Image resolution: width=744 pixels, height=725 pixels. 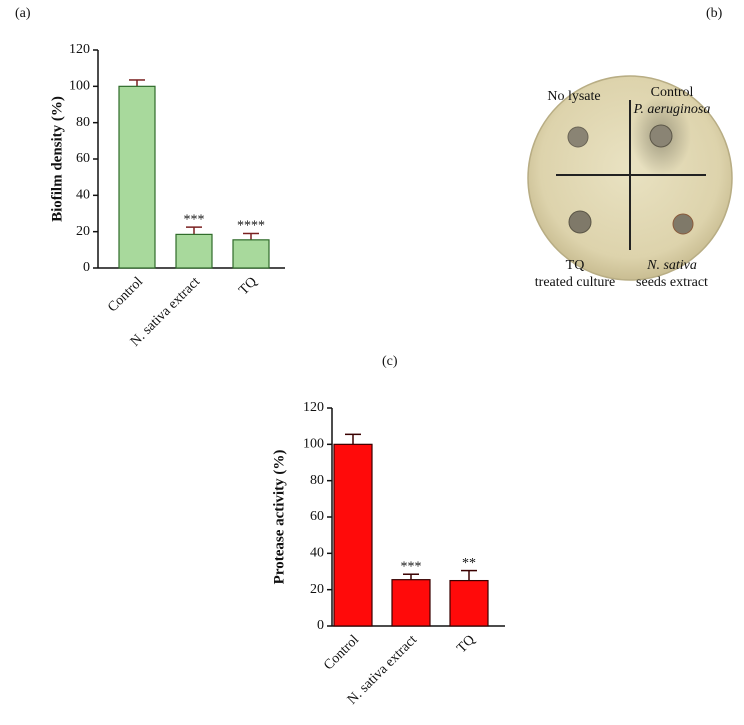 I want to click on significance: **, so click(x=469, y=563).